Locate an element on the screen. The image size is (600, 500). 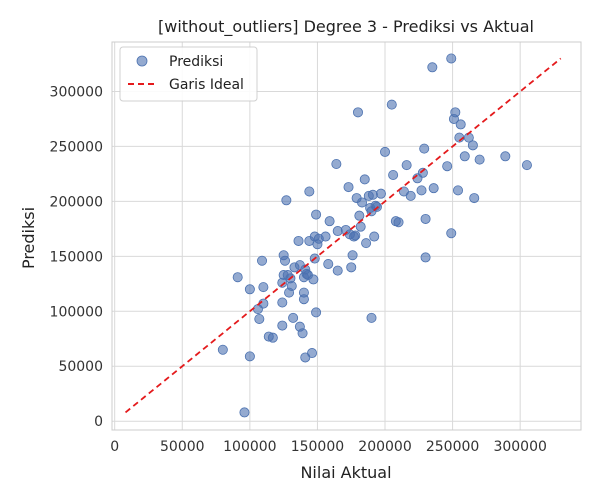
legend-label-ideal: Garis Ideal is located at coordinates (206, 85).